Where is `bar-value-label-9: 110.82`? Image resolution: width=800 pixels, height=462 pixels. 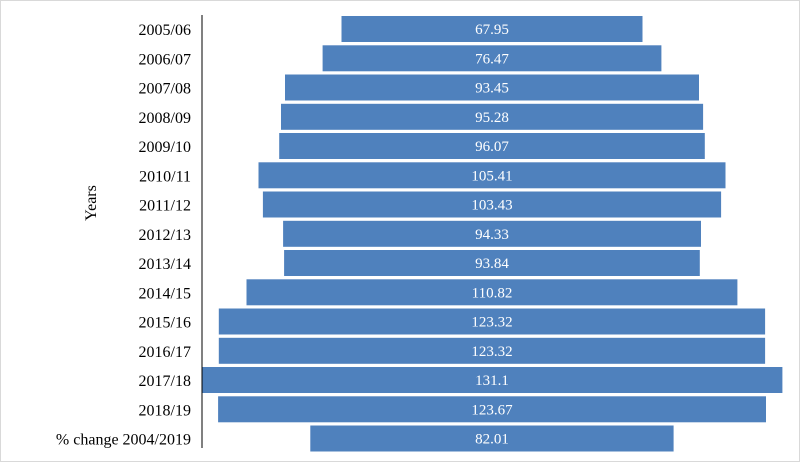
bar-value-label-9: 110.82 is located at coordinates (492, 293).